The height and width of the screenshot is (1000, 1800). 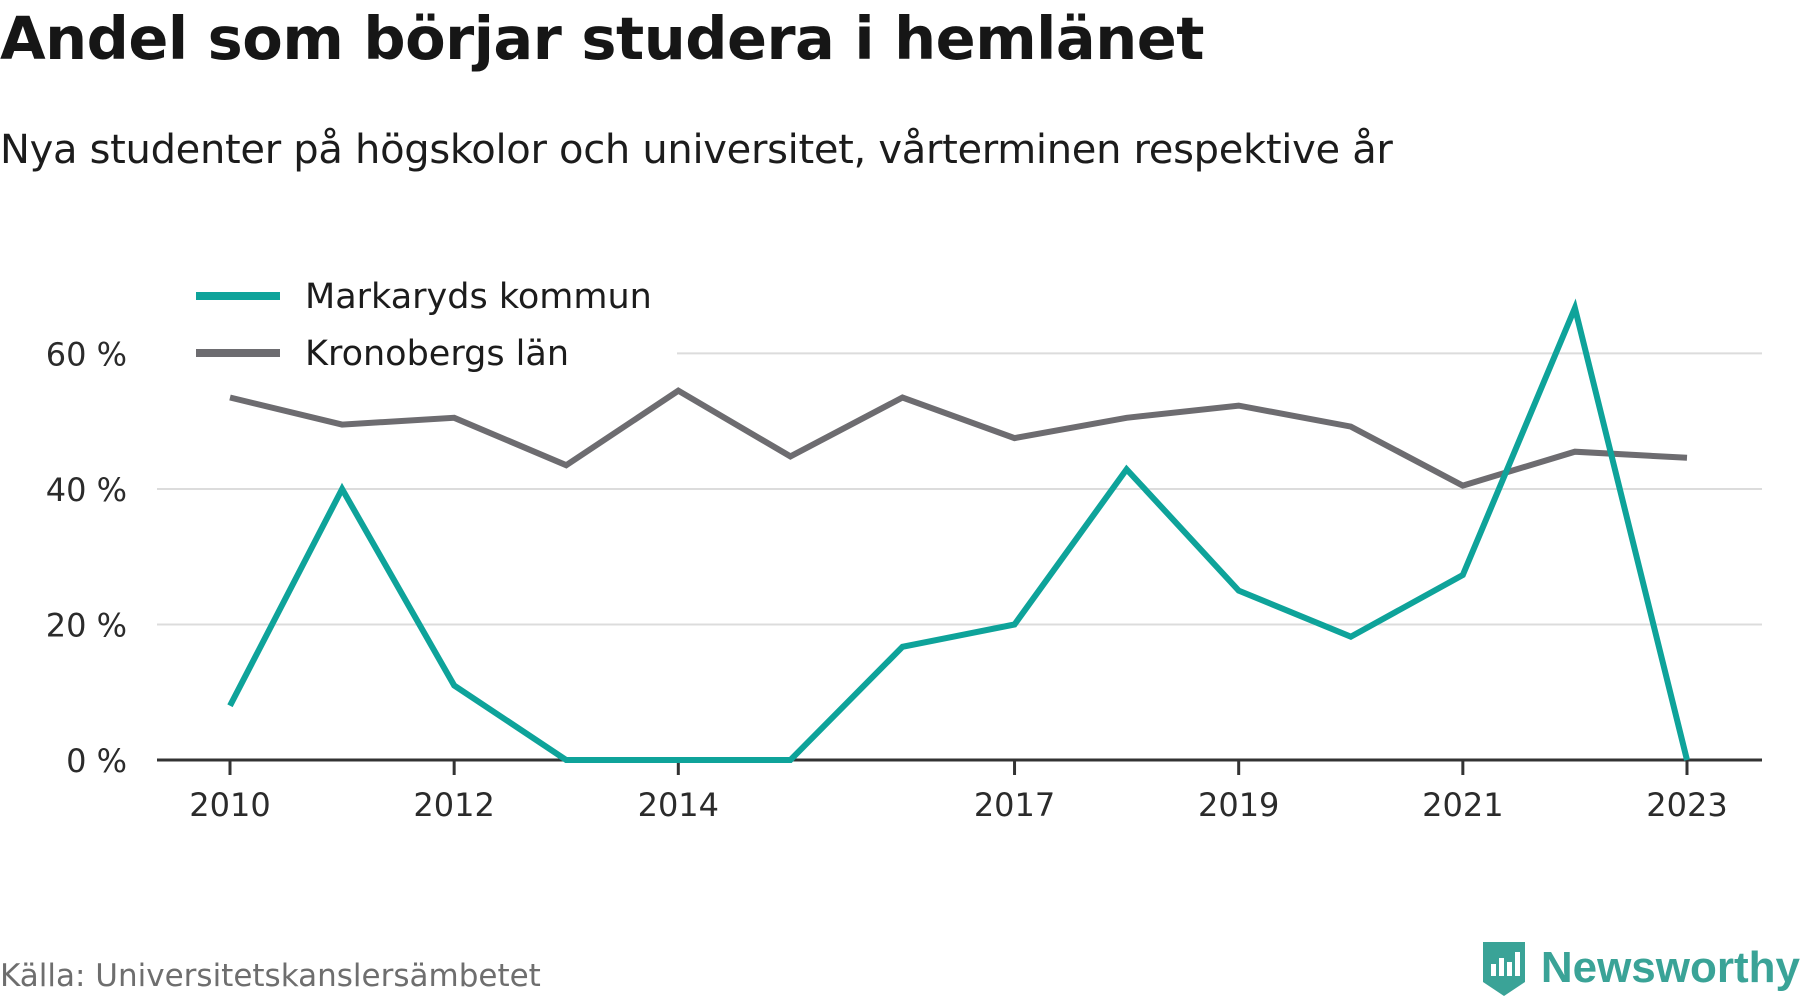 What do you see at coordinates (1503, 969) in the screenshot?
I see `newsworthy-logo-icon` at bounding box center [1503, 969].